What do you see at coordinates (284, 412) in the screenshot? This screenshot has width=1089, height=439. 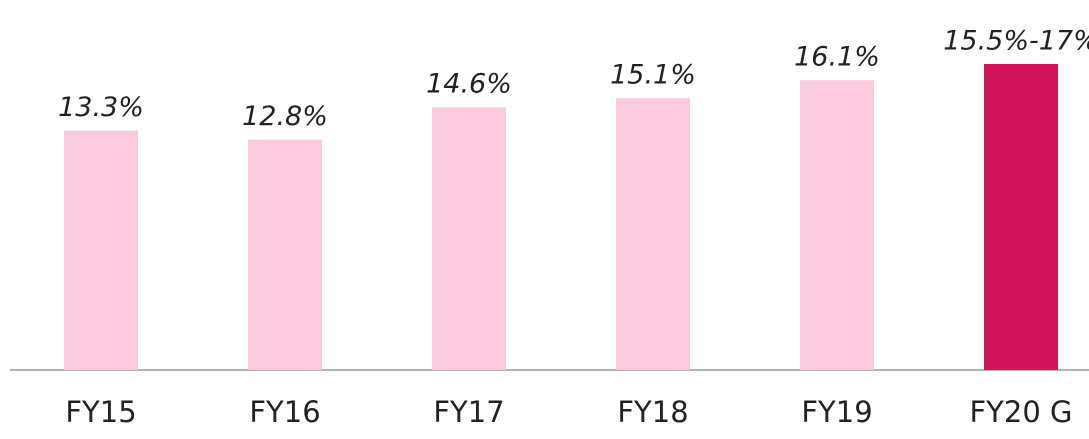 I see `x-tick-label: FY16` at bounding box center [284, 412].